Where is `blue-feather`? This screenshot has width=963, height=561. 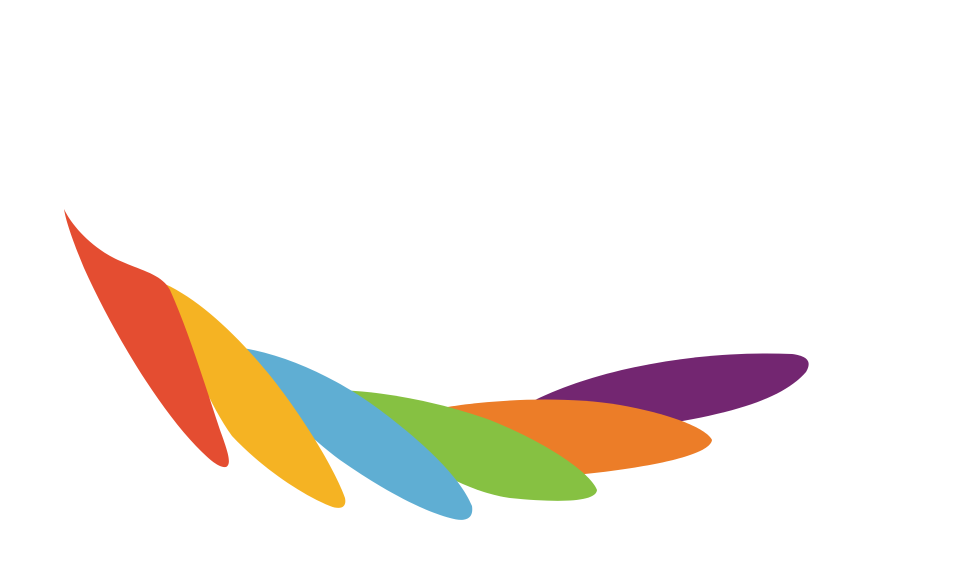
blue-feather is located at coordinates (358, 434).